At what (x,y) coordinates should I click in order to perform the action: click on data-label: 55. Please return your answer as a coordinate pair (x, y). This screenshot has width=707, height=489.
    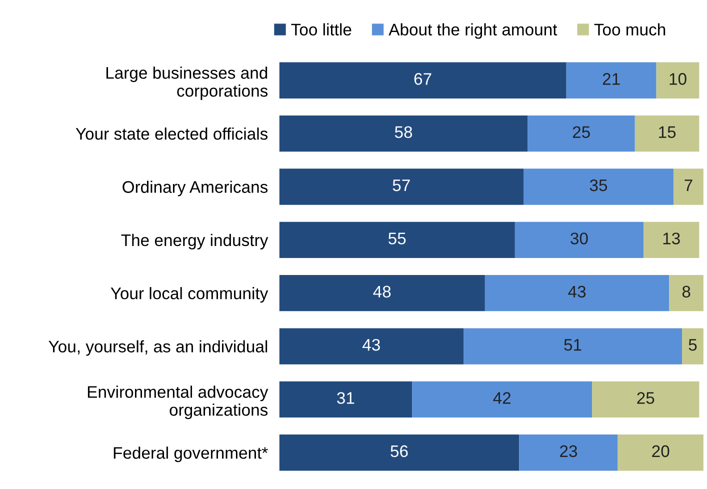
    Looking at the image, I should click on (397, 238).